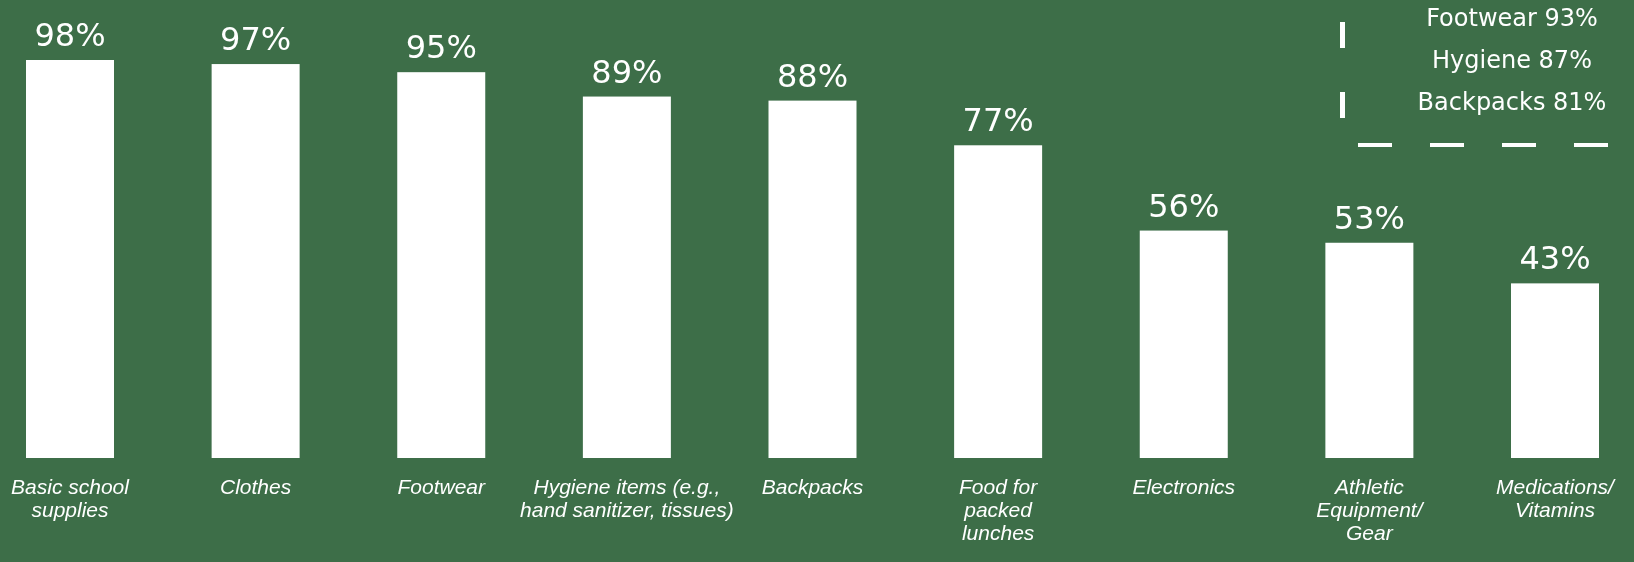 The image size is (1634, 562). I want to click on data-label: 89%, so click(627, 71).